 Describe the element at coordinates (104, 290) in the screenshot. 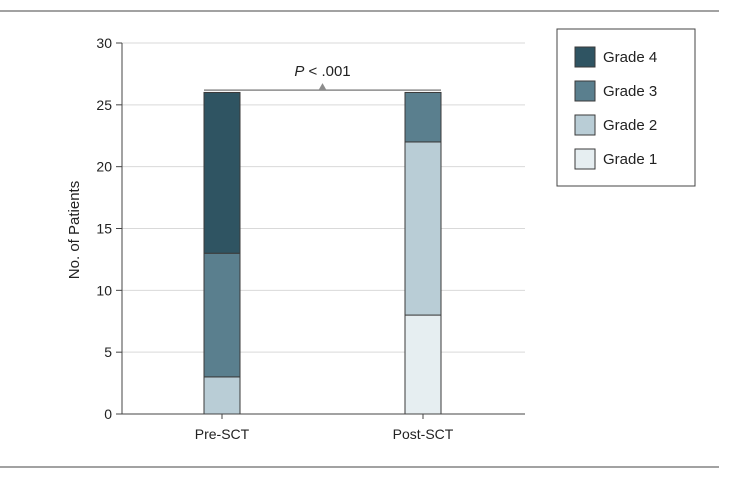

I see `y-tick-label: 10` at that location.